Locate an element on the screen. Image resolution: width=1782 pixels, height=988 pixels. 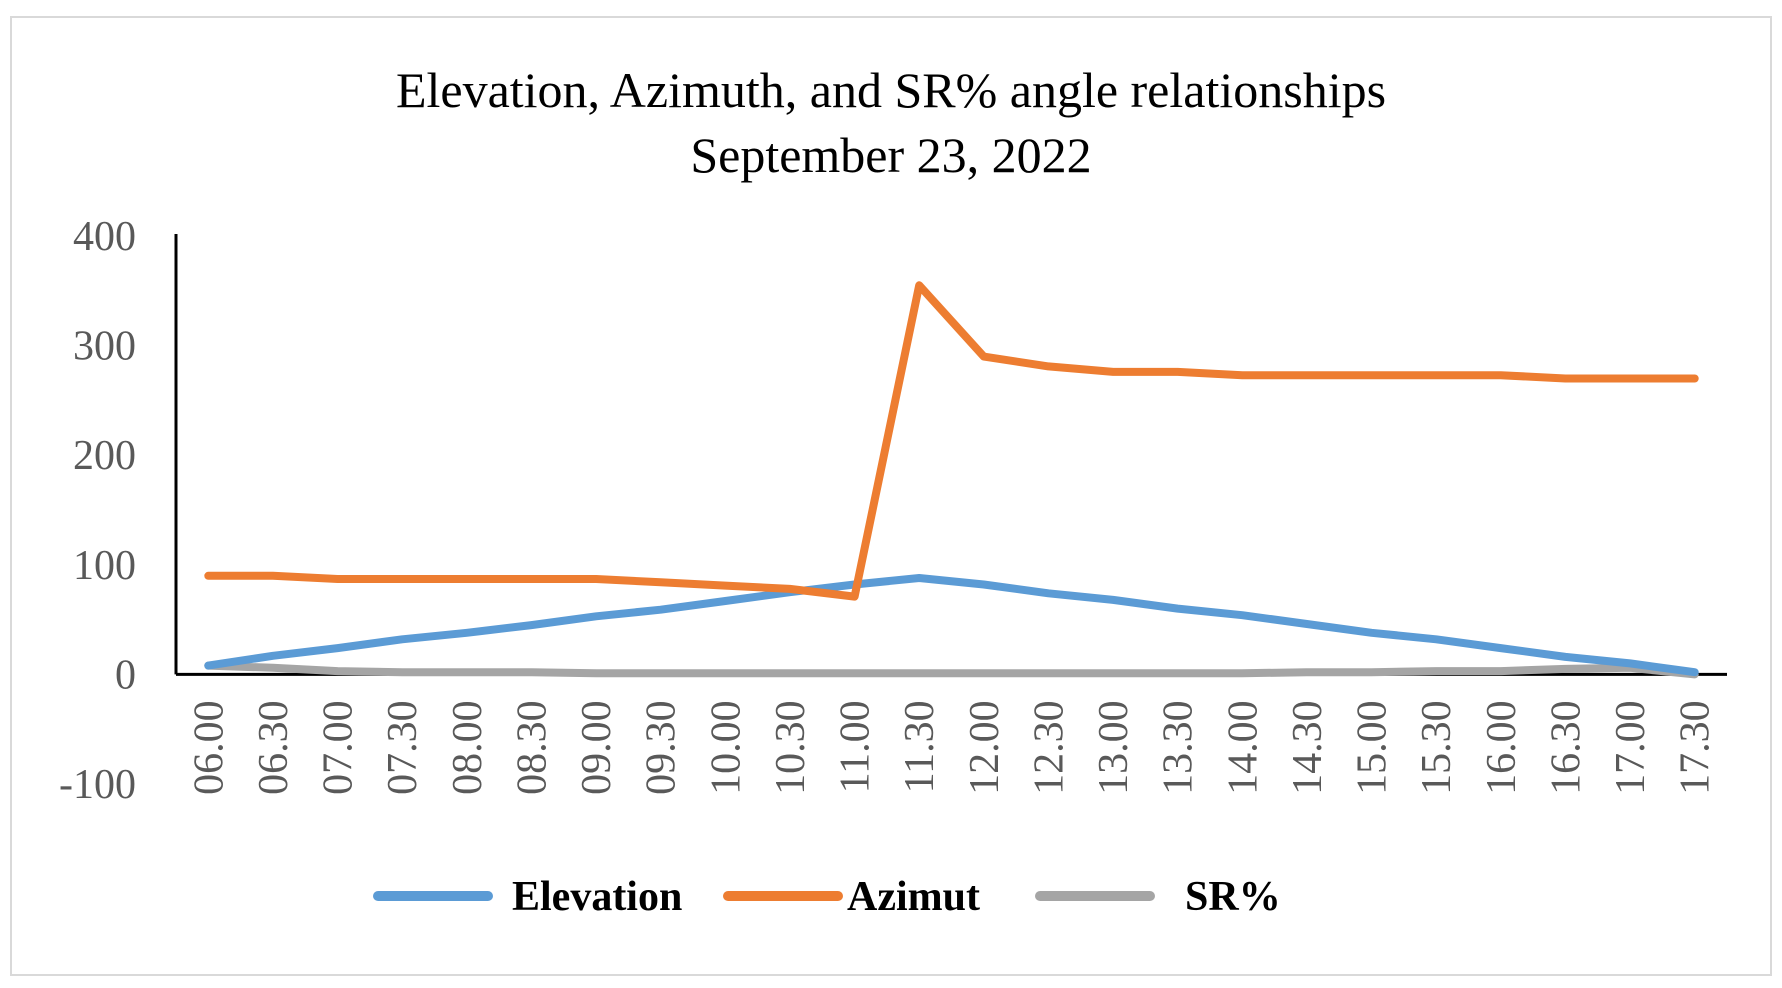
legend: Elevation Azimut SR% is located at coordinates (827, 897).